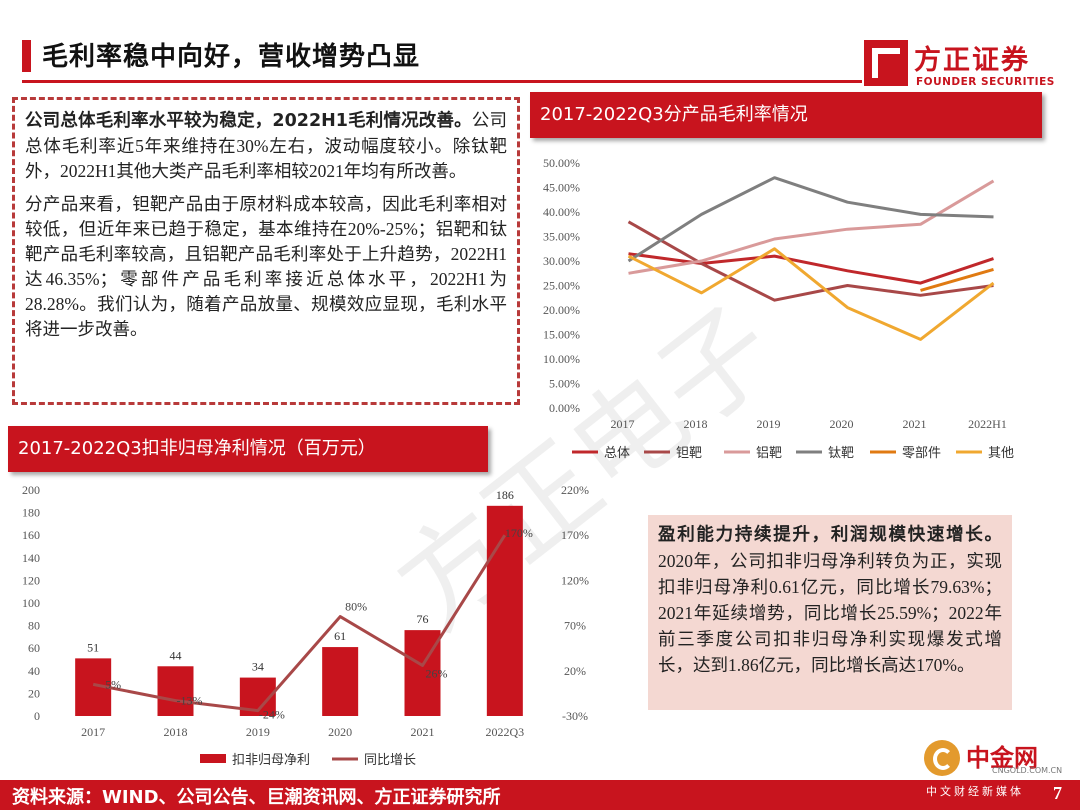 The width and height of the screenshot is (1080, 810). I want to click on growth-data-label: -13%, so click(190, 701).